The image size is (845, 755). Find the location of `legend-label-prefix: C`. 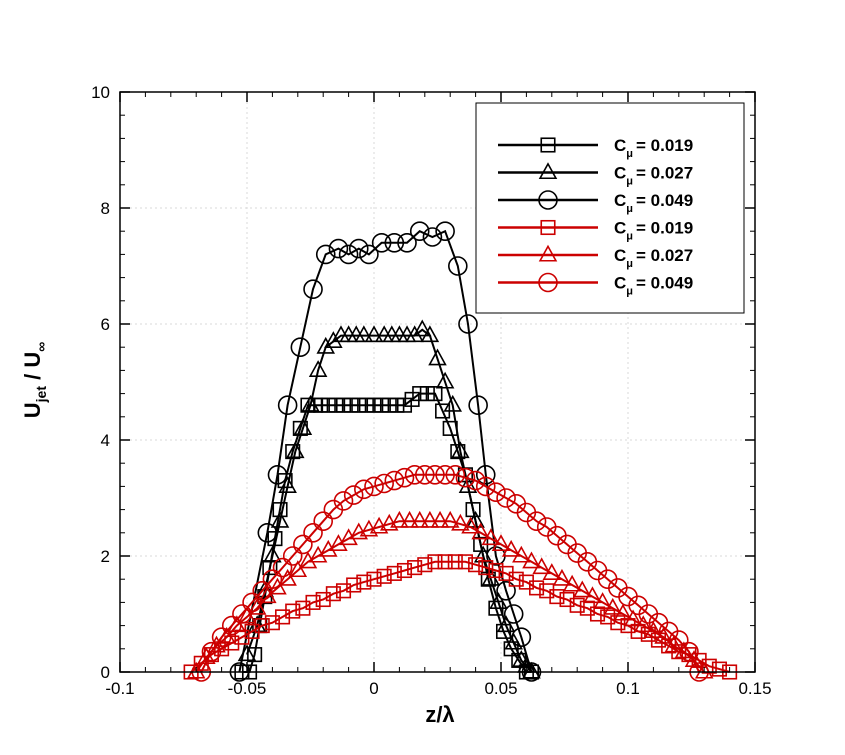

legend-label-prefix: C is located at coordinates (620, 200).